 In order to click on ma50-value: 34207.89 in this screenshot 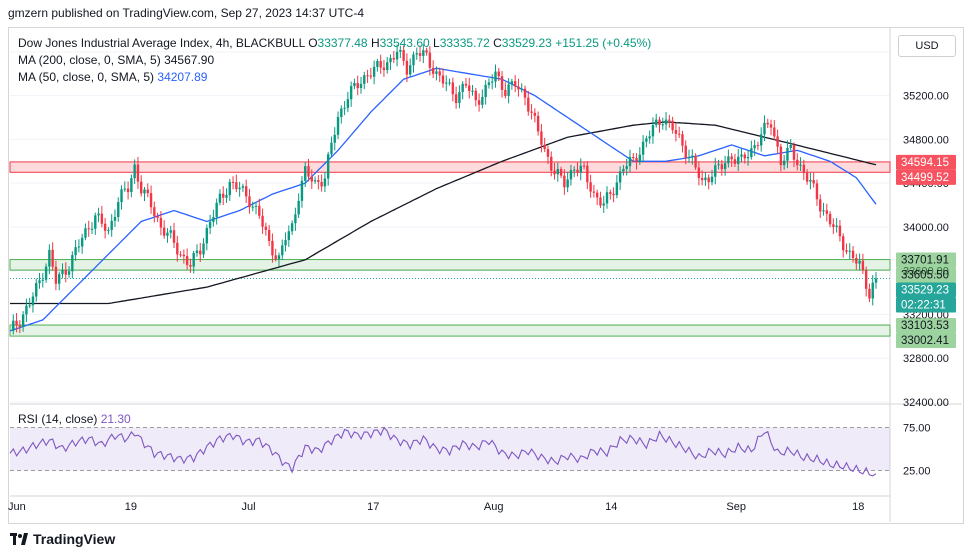, I will do `click(182, 77)`.